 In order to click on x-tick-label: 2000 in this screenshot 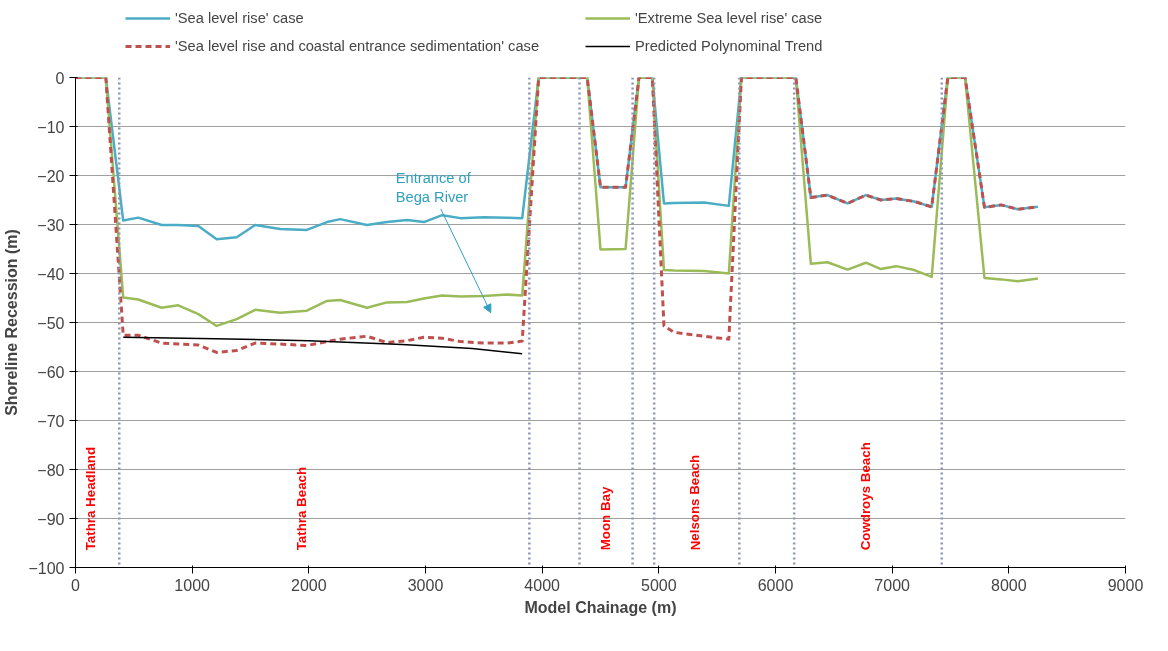, I will do `click(309, 585)`.